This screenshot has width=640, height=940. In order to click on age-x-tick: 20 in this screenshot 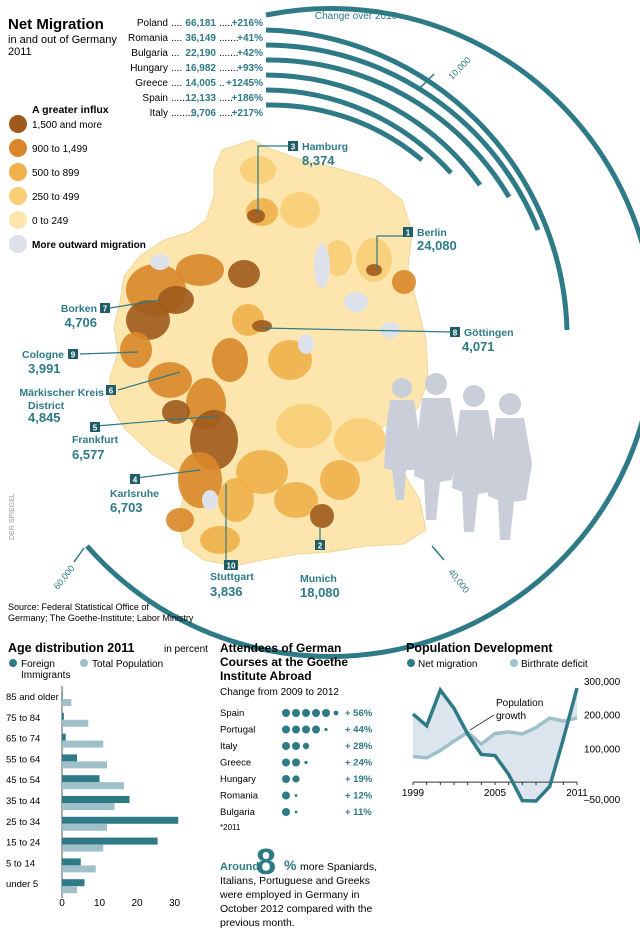, I will do `click(137, 903)`.